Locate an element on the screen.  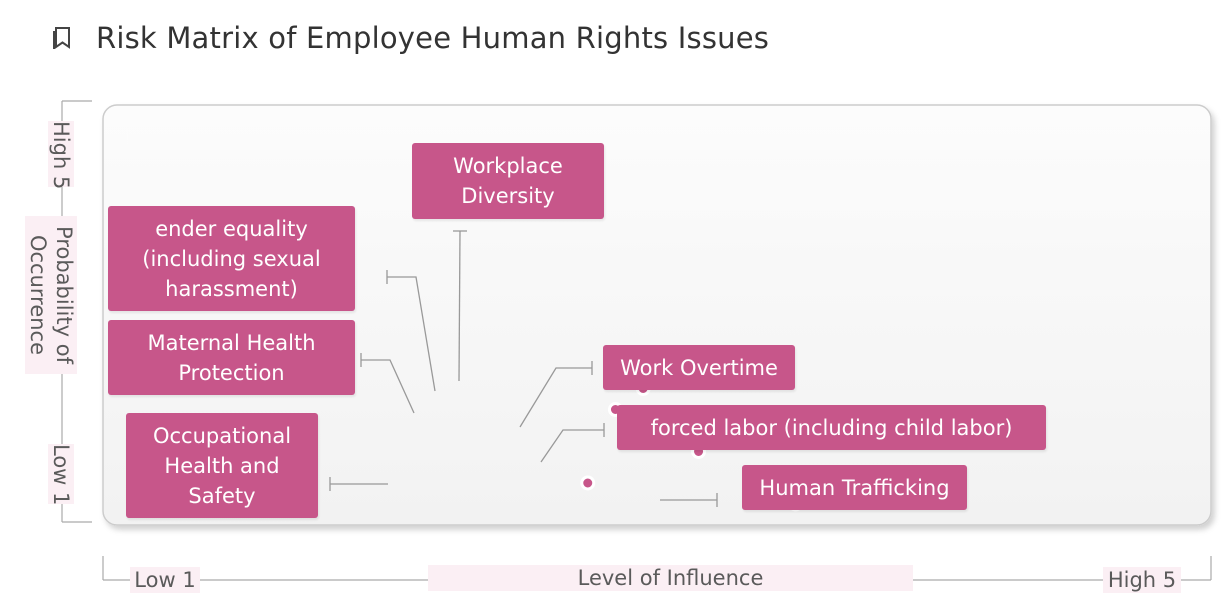
point-occupational-health is located at coordinates (588, 483).